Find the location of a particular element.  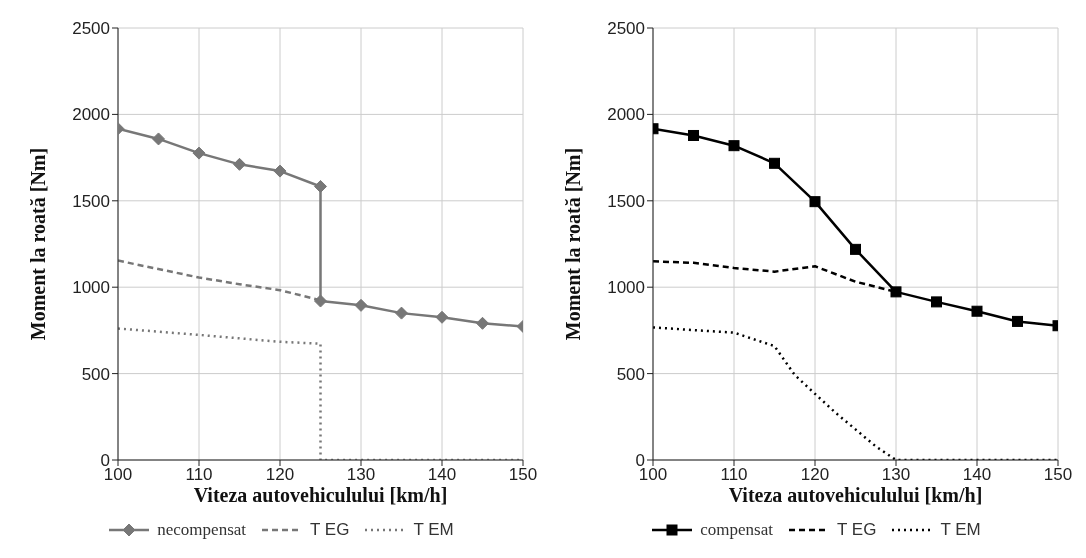

legend-label: compensat is located at coordinates (736, 530).